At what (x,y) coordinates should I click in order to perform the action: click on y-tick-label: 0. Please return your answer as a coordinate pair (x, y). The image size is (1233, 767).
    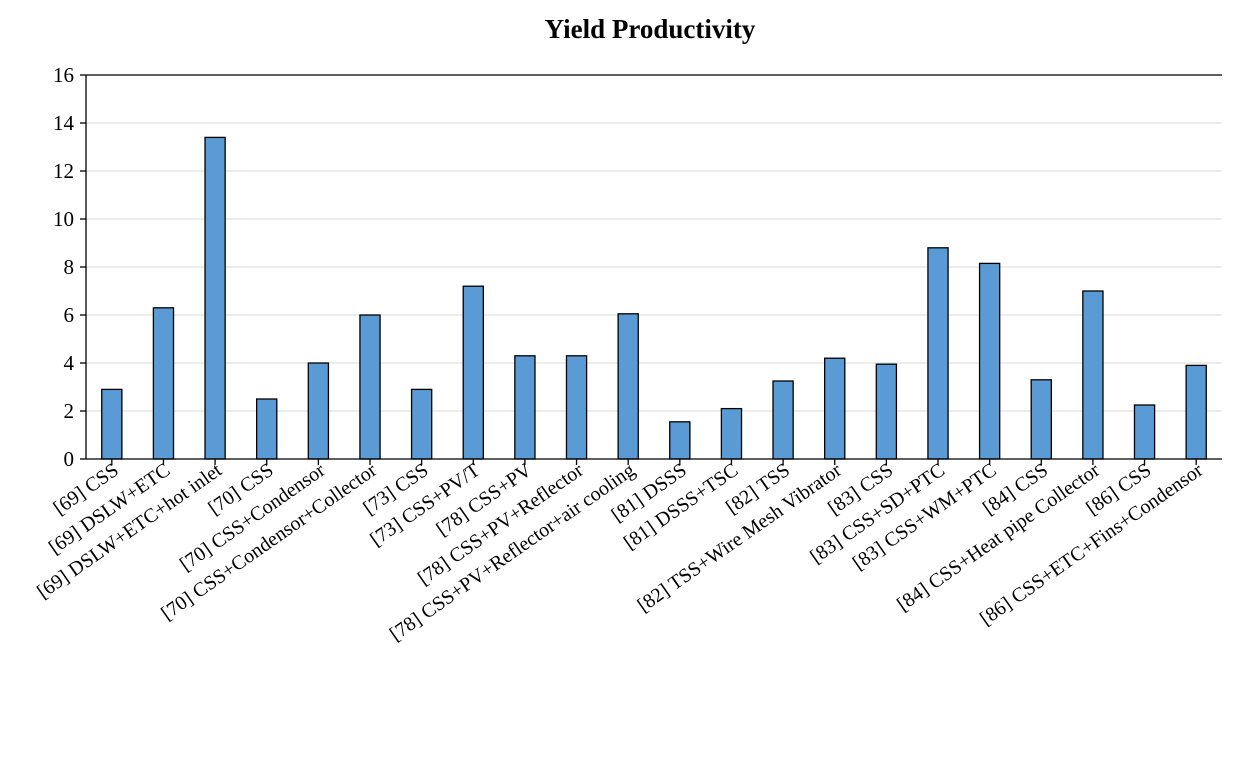
    Looking at the image, I should click on (69, 459).